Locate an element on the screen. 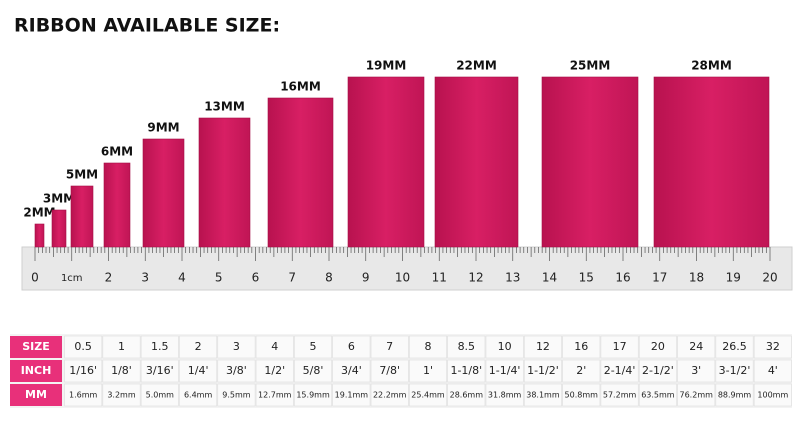 The image size is (800, 430). table-cell-text: 19.1mm is located at coordinates (352, 395).